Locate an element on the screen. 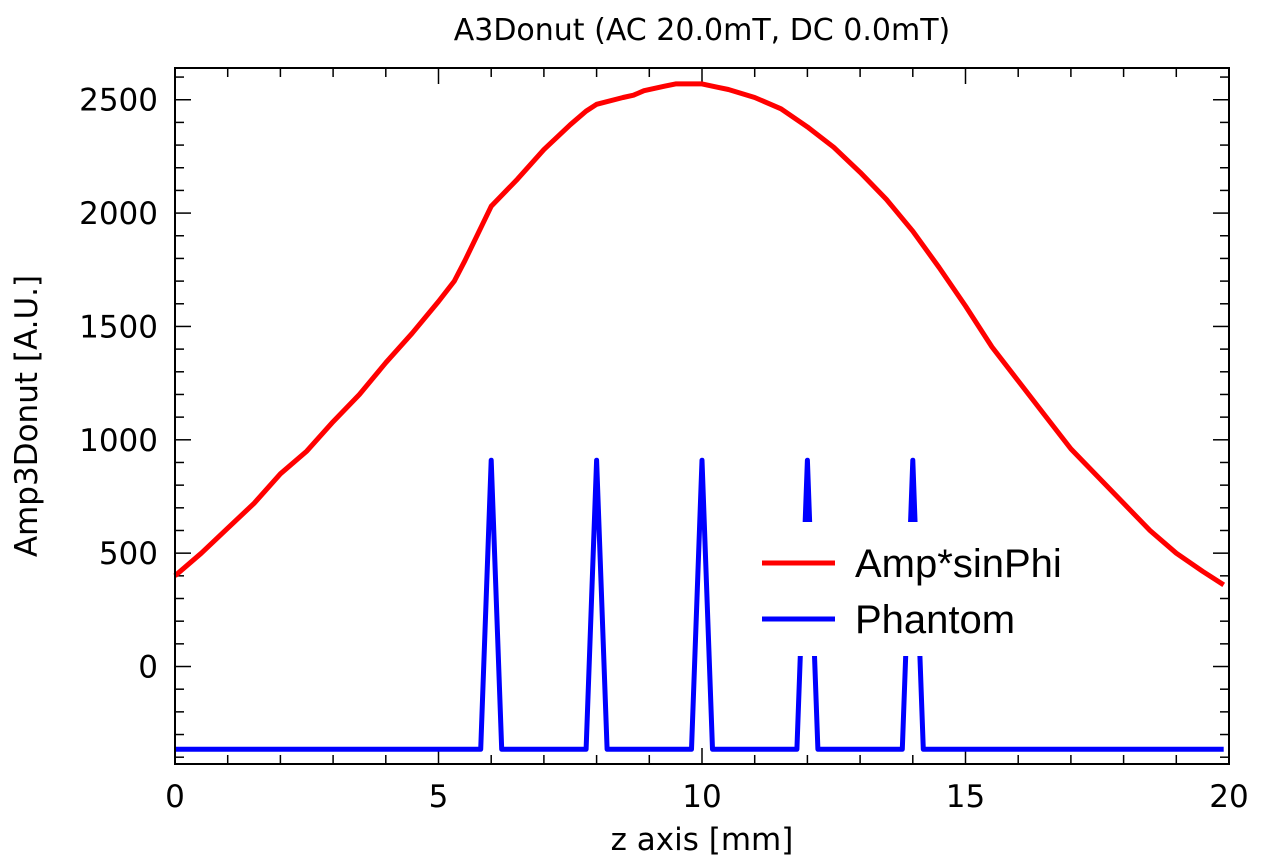 This screenshot has width=1262, height=867. y-tick-label: 2500 is located at coordinates (118, 101).